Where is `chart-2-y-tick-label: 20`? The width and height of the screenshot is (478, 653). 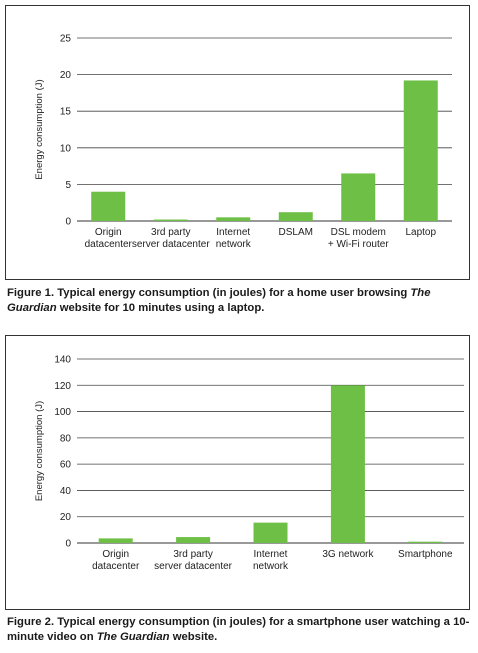
chart-2-y-tick-label: 20 is located at coordinates (66, 517).